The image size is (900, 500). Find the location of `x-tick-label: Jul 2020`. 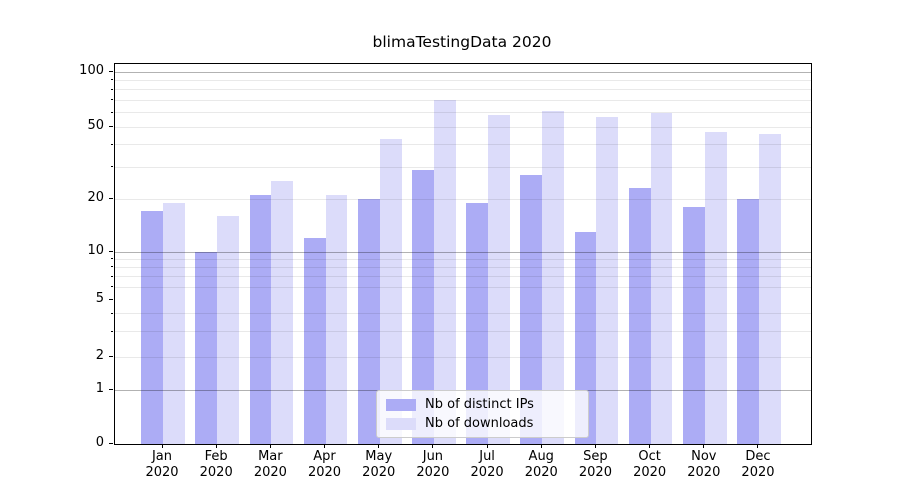

x-tick-label: Jul 2020 is located at coordinates (487, 464).